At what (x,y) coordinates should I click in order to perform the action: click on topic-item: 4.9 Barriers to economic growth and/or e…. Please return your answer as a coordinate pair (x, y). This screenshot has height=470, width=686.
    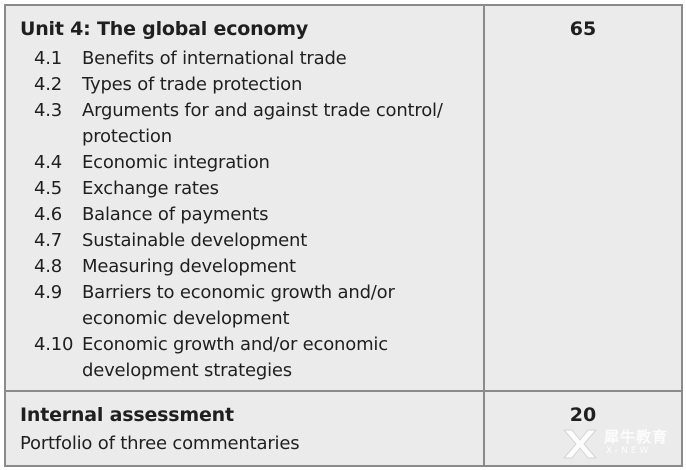
    Looking at the image, I should click on (254, 306).